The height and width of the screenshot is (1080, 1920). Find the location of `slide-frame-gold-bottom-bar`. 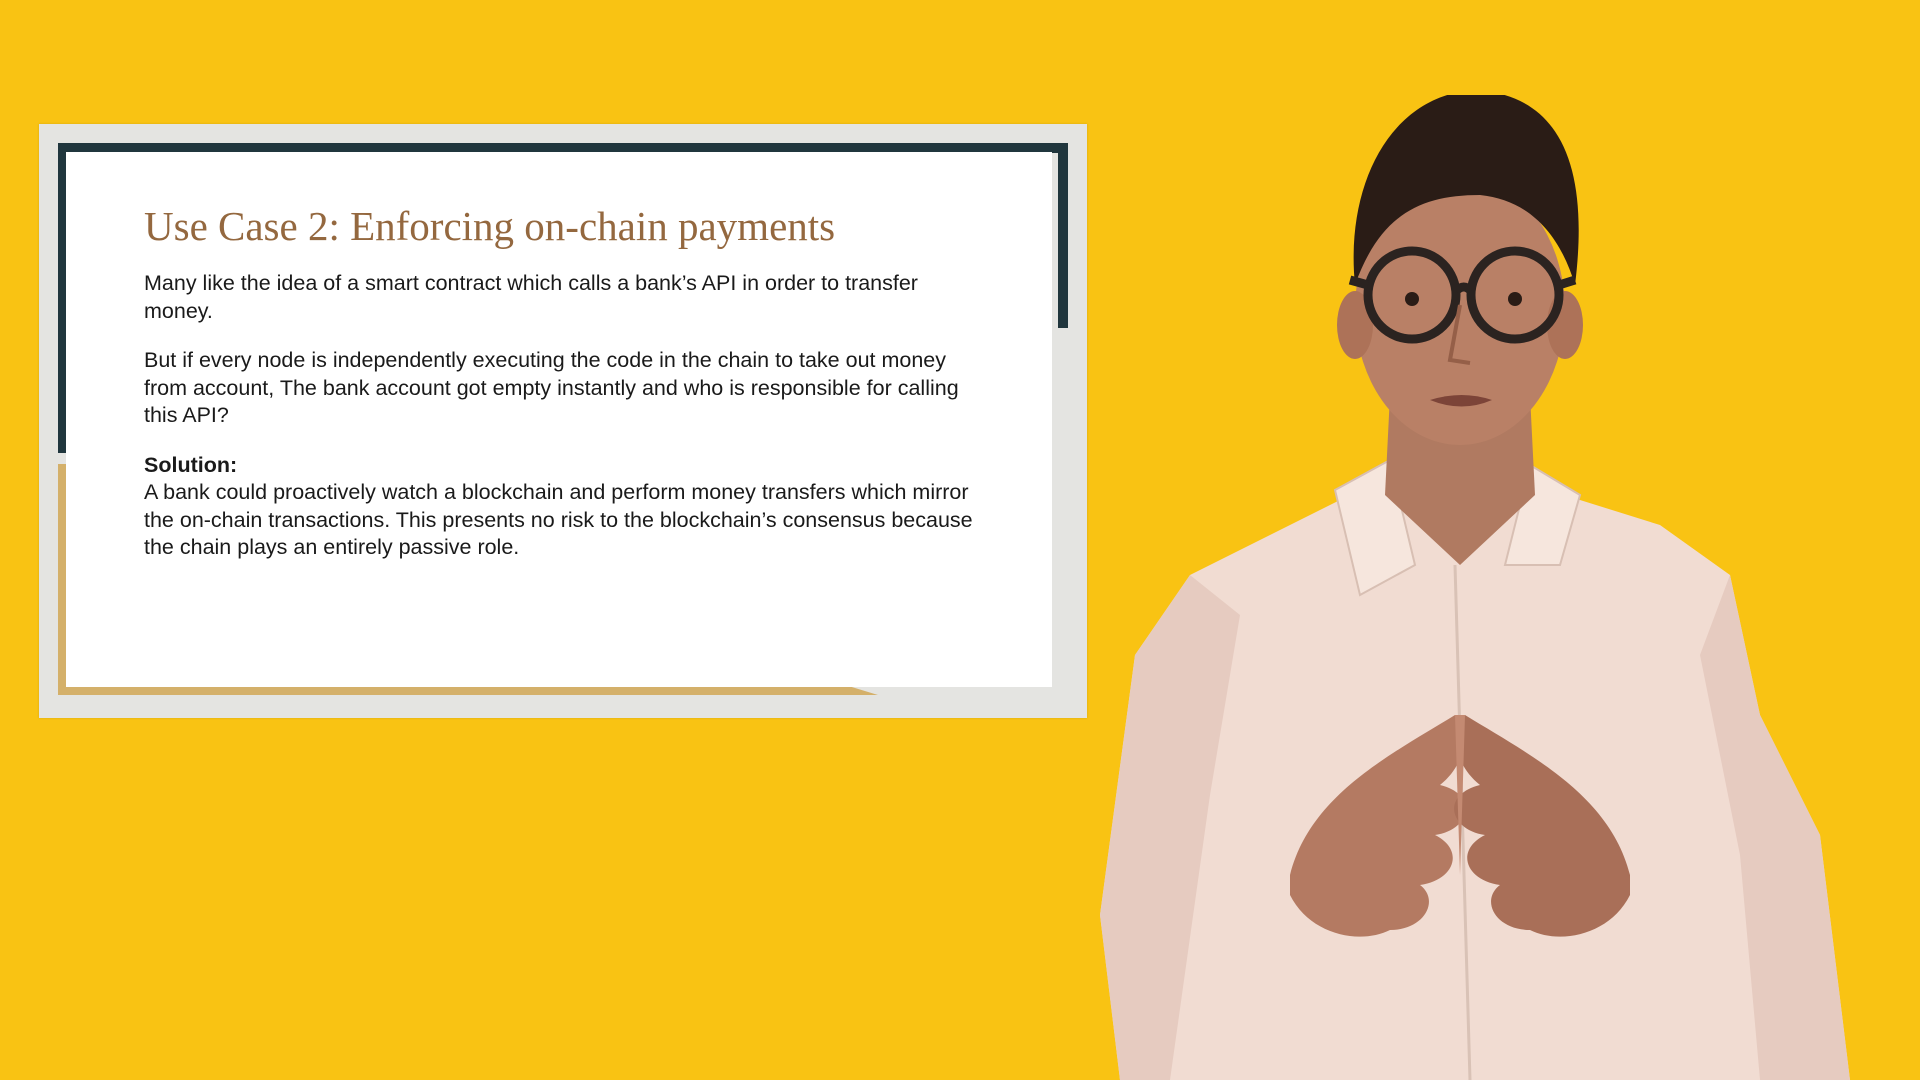

slide-frame-gold-bottom-bar is located at coordinates (468, 690).